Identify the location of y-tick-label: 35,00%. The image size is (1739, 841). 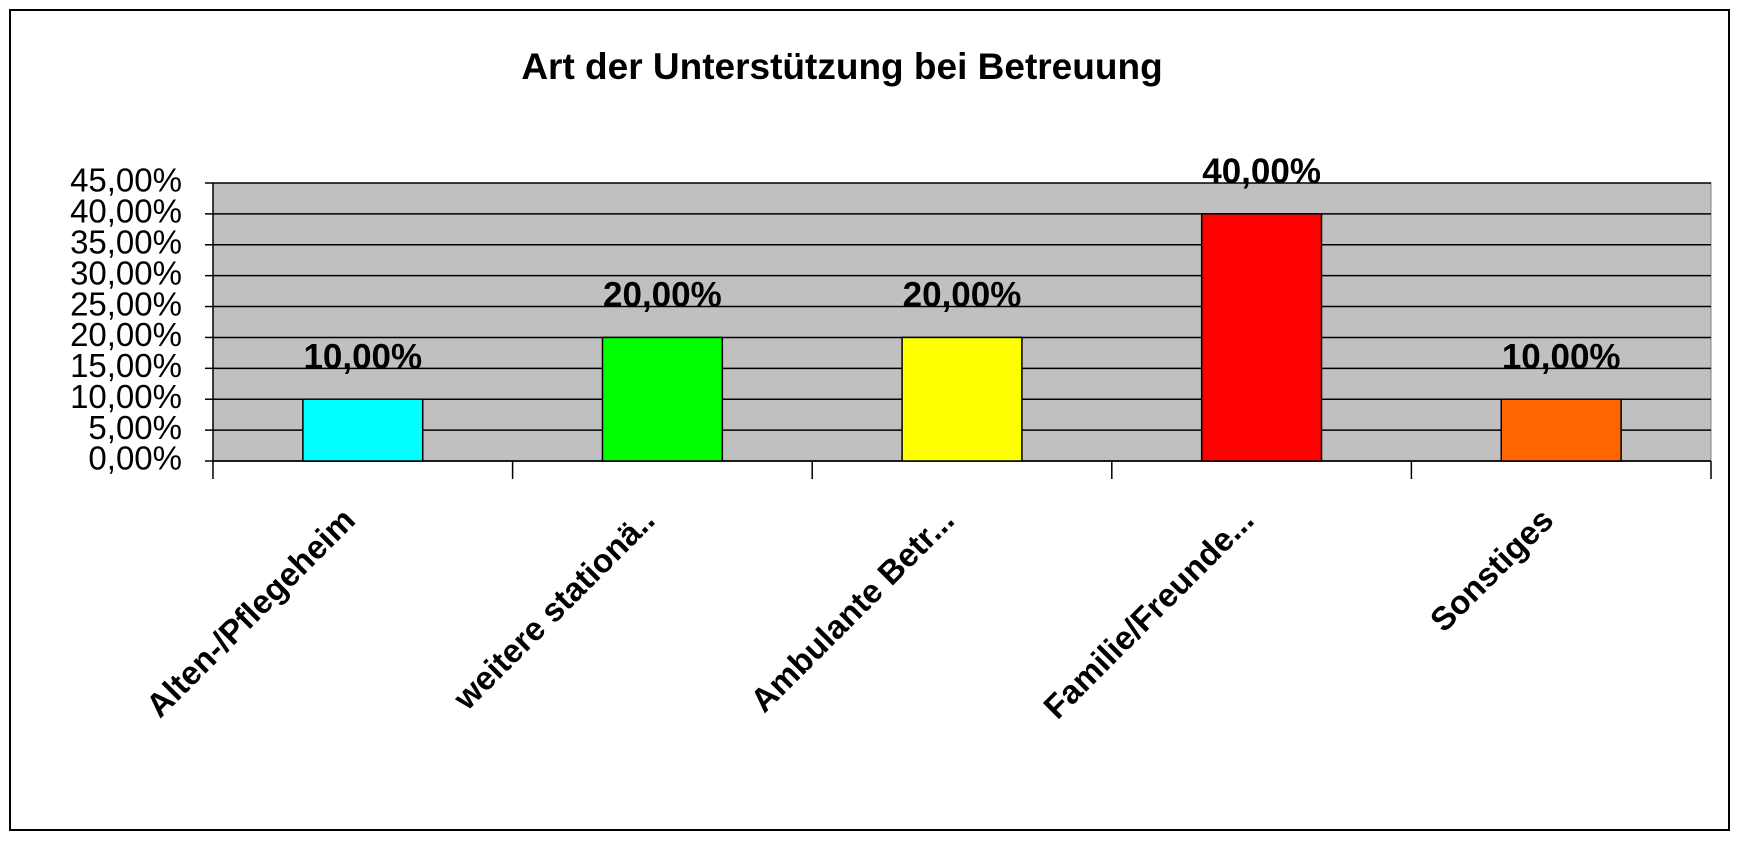
(126, 241).